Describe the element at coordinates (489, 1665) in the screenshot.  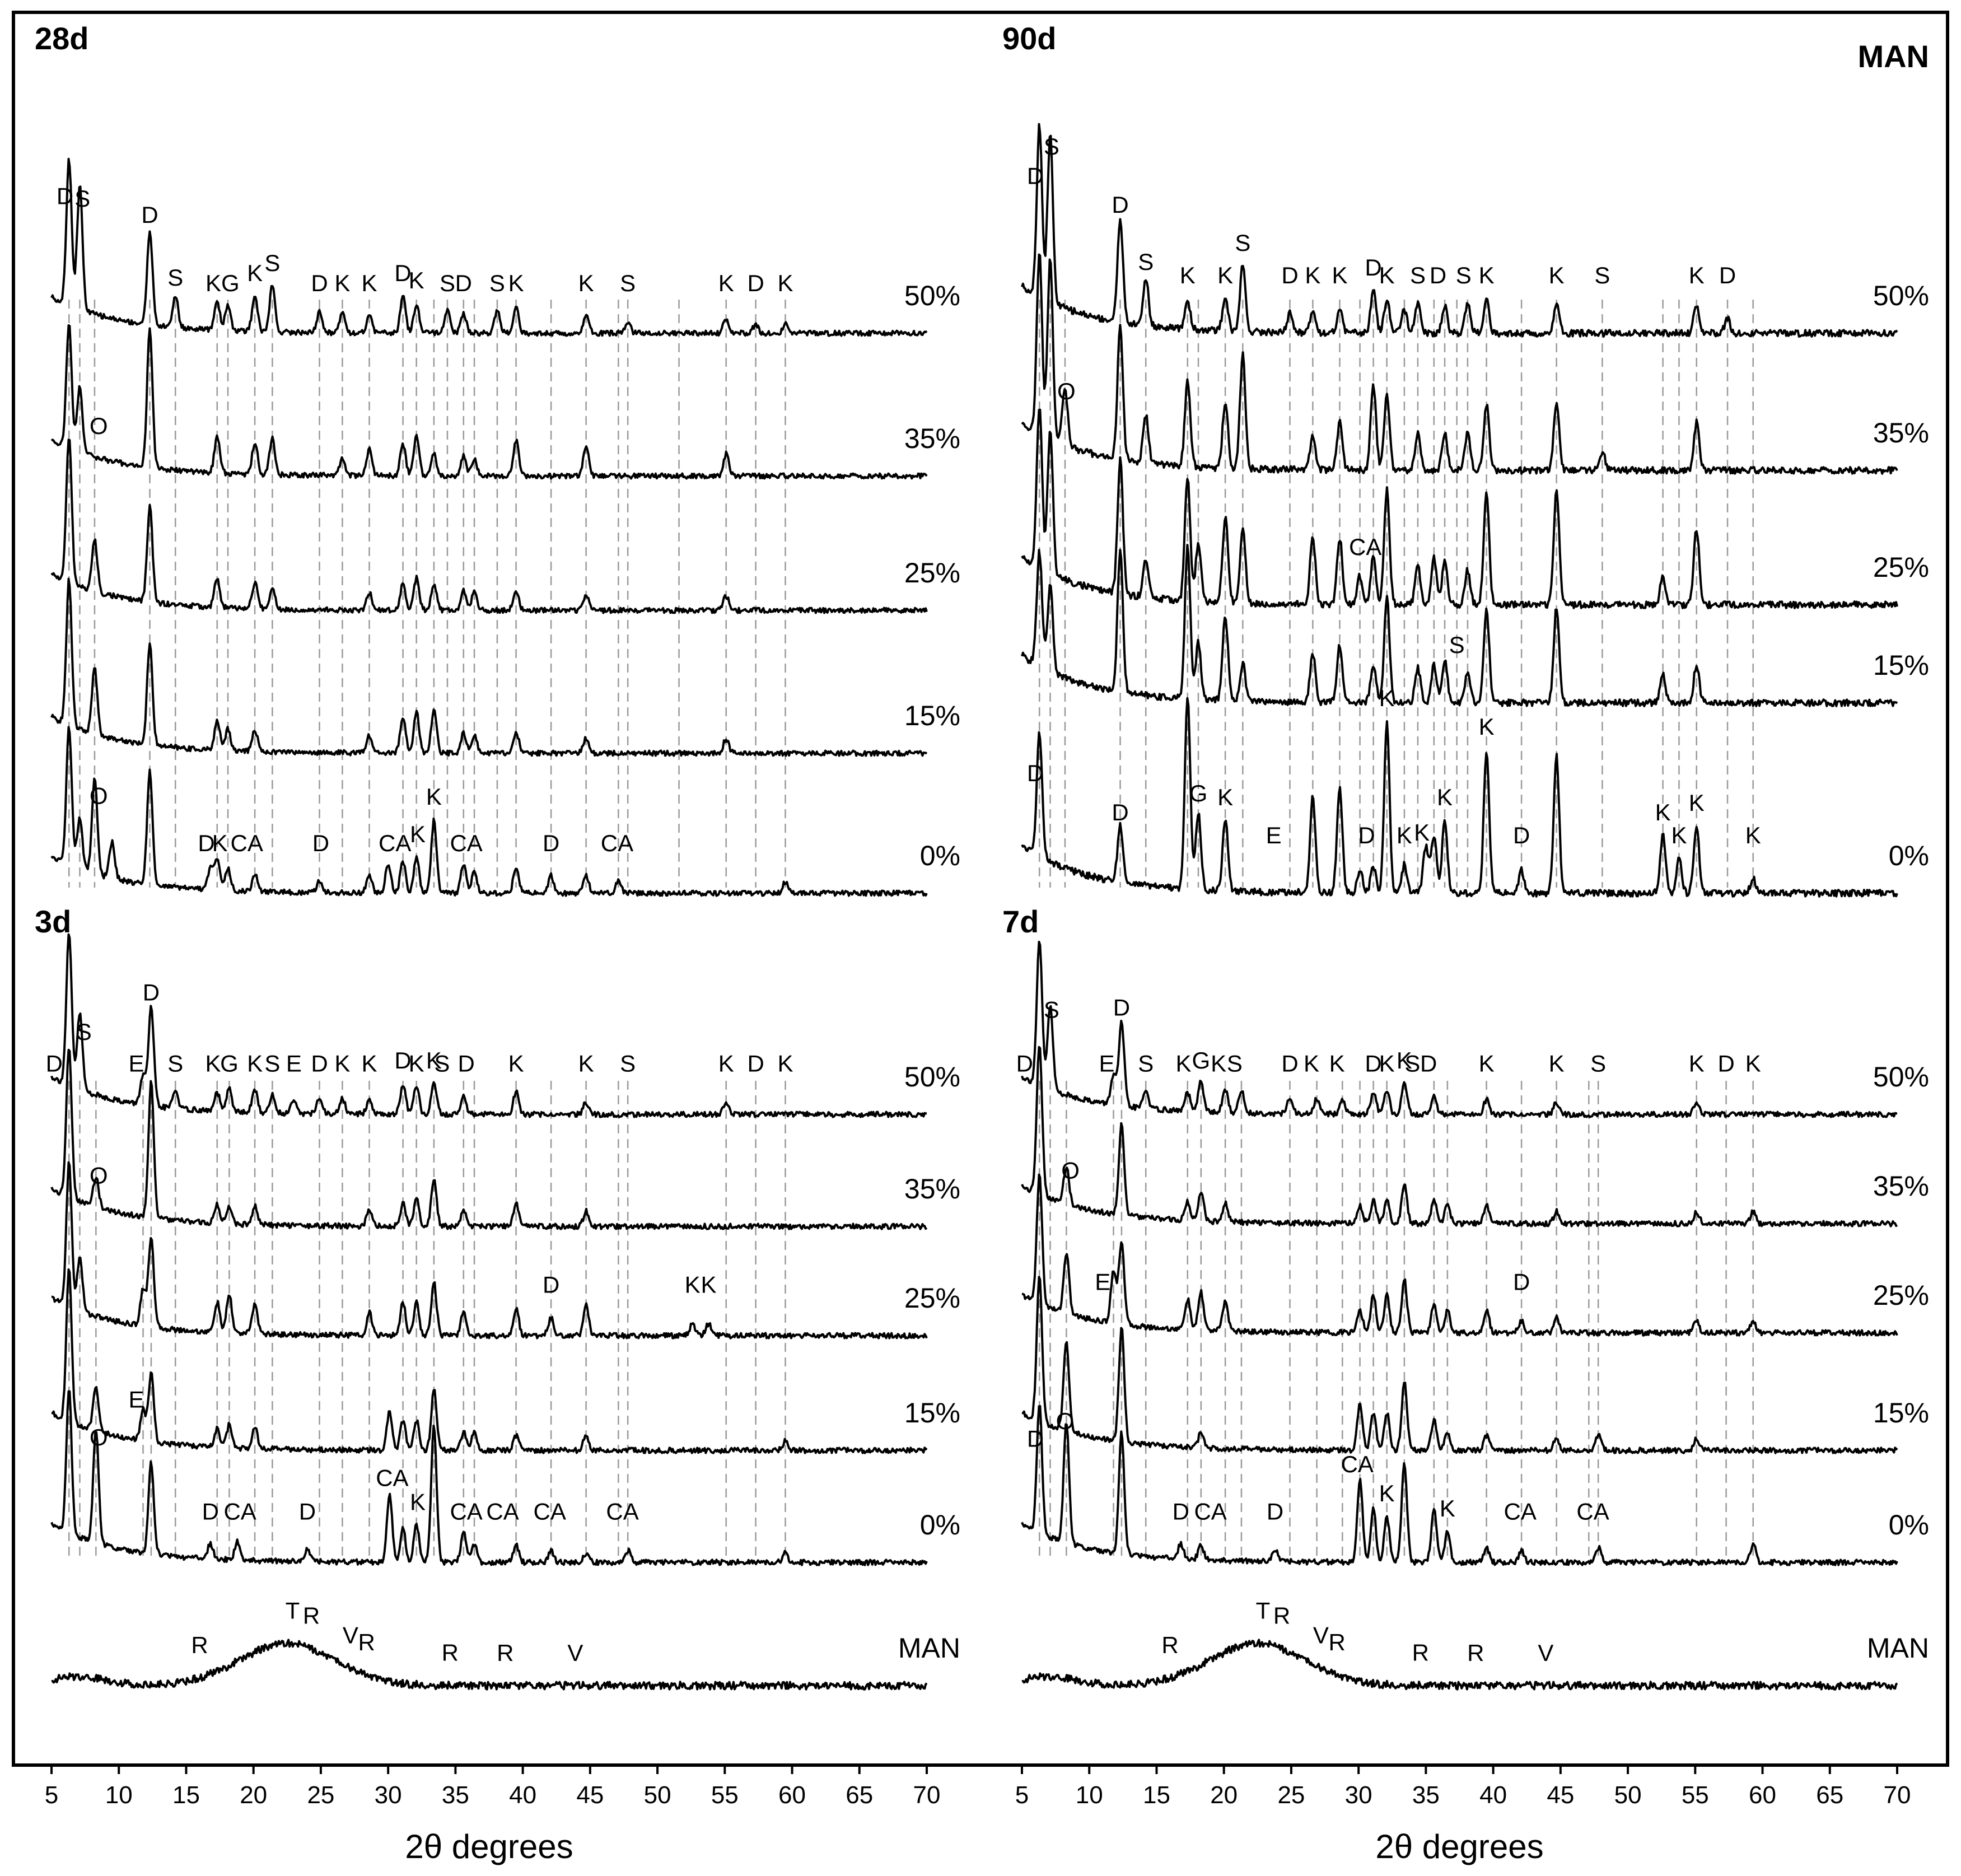
I see `trace-3d-MAN` at that location.